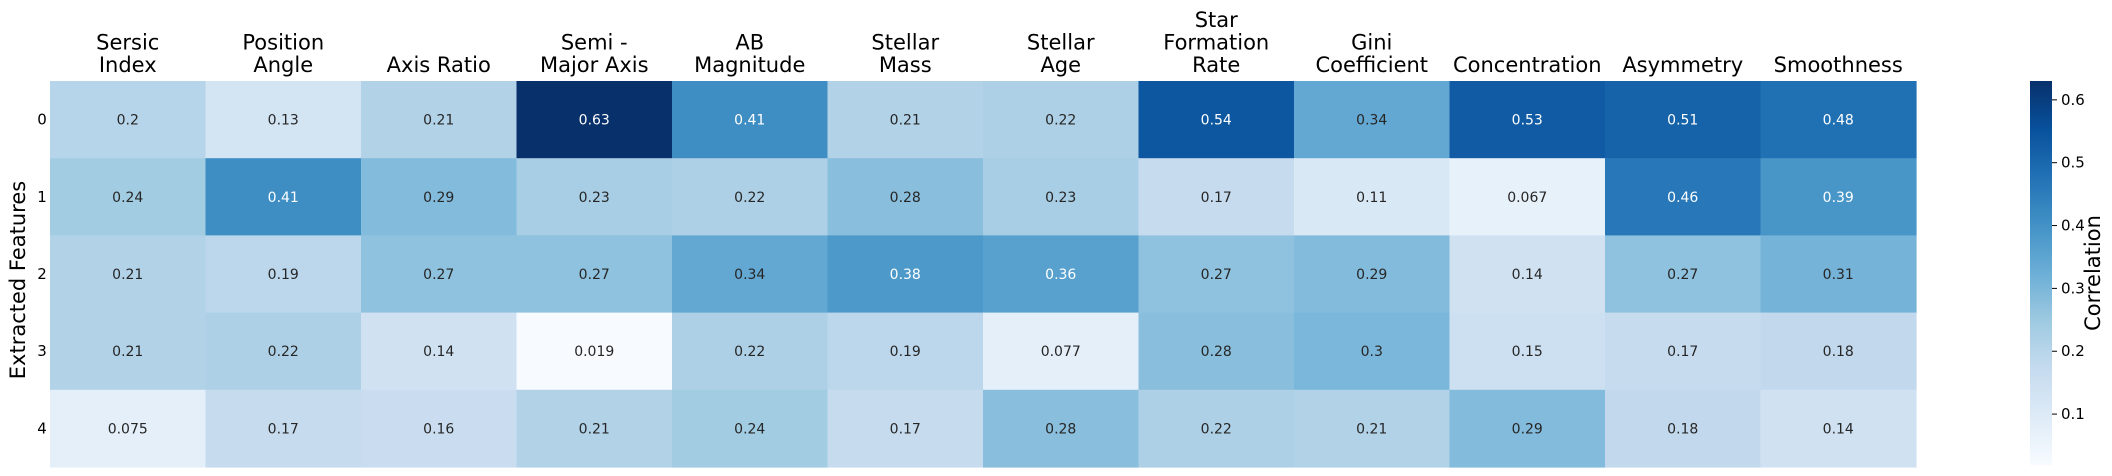 Image resolution: width=2112 pixels, height=476 pixels. I want to click on row-label: 2, so click(42, 274).